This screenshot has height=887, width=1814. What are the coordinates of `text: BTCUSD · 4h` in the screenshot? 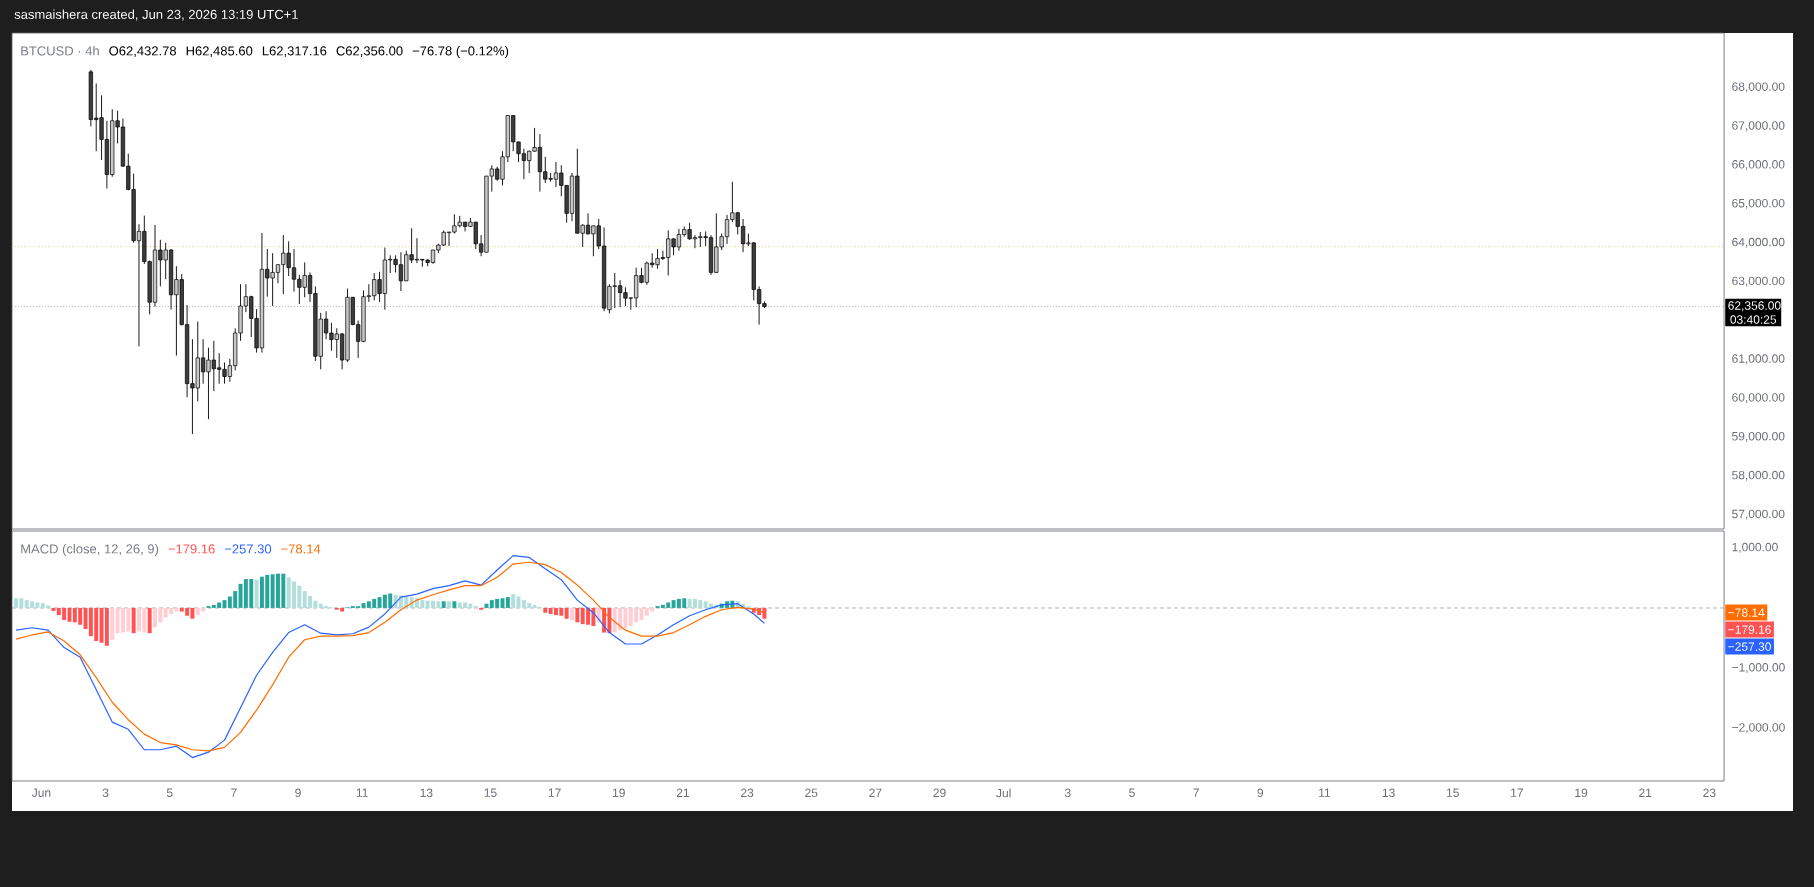 It's located at (60, 50).